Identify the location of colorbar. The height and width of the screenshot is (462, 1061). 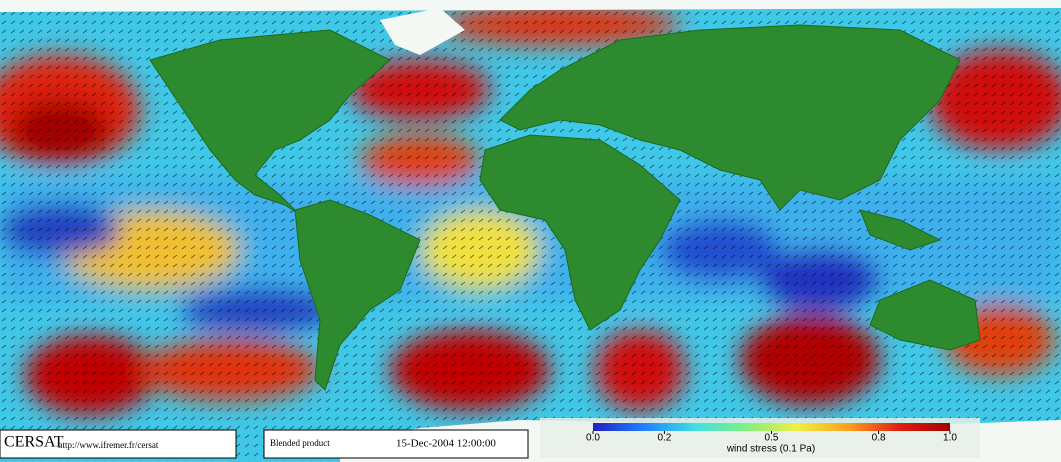
(771, 427).